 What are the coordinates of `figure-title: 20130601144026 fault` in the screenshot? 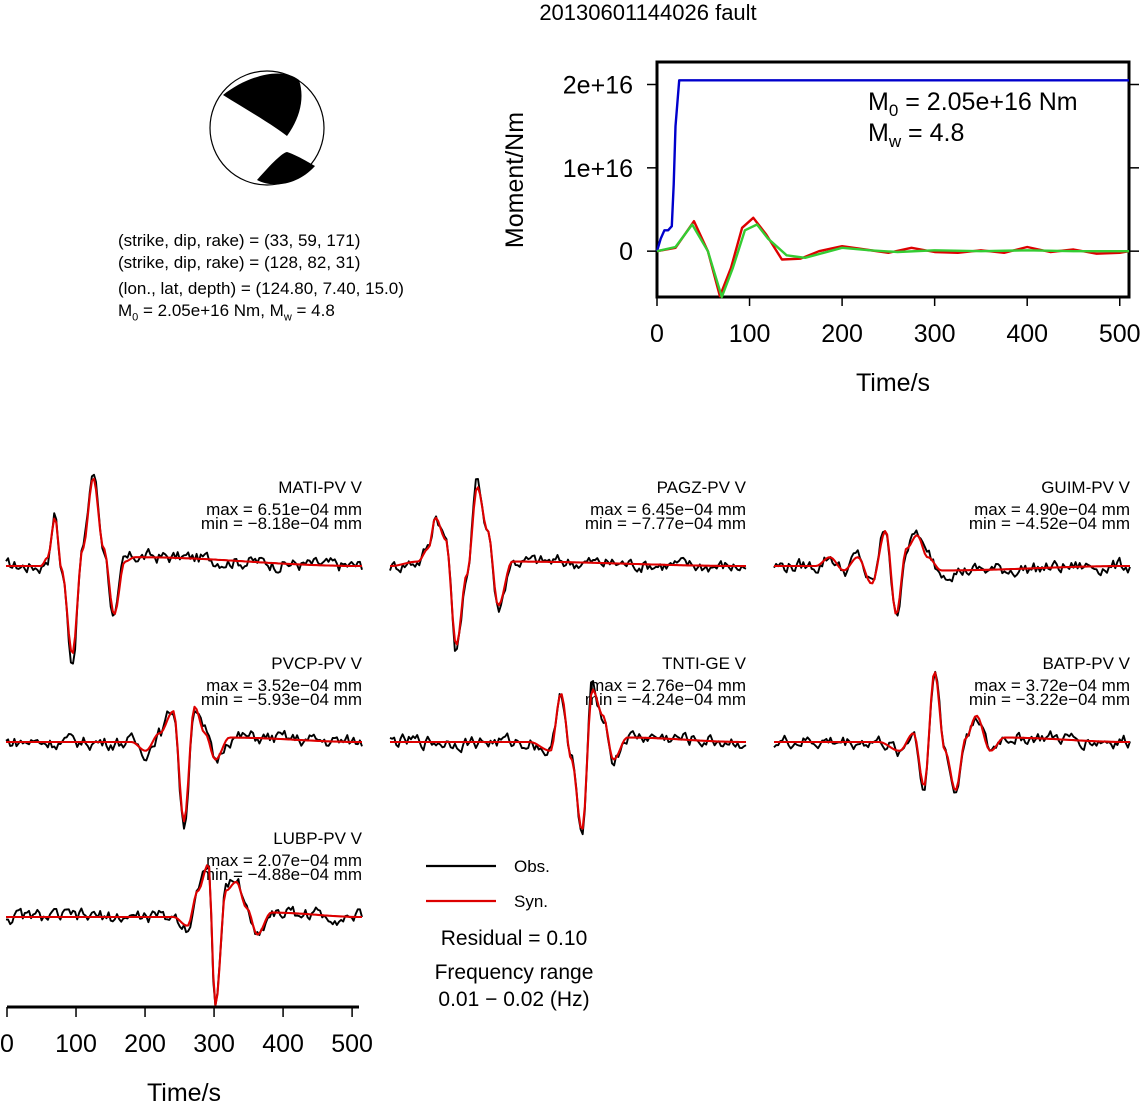 It's located at (647, 12).